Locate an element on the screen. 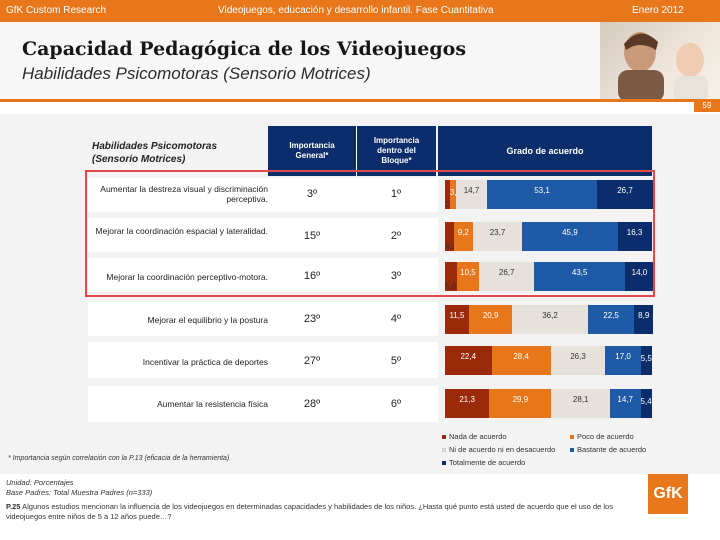 The width and height of the screenshot is (720, 540). legend-item-2: Poco de acuerdo is located at coordinates (602, 436).